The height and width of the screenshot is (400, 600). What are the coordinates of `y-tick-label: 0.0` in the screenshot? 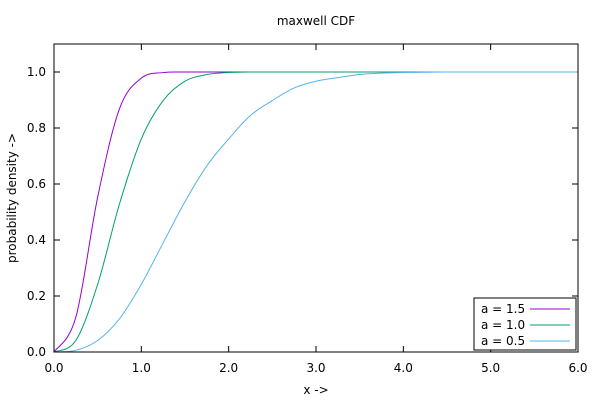 It's located at (36, 352).